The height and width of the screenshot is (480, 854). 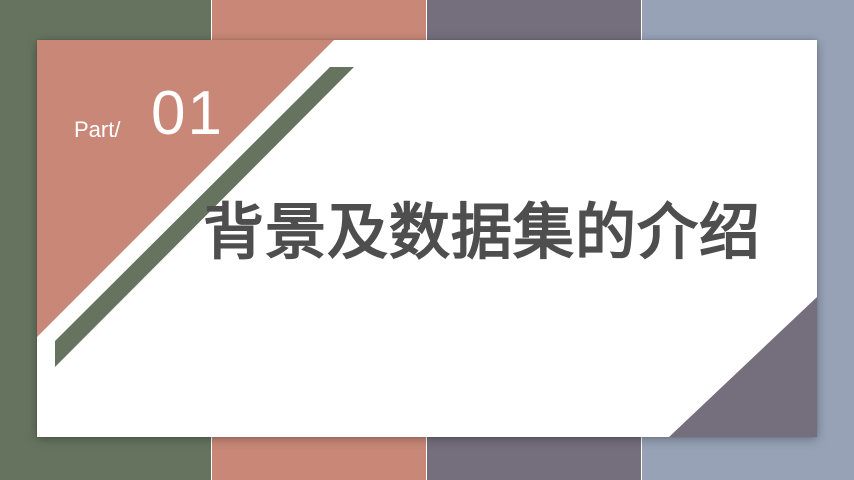 What do you see at coordinates (482, 232) in the screenshot?
I see `section-title: 背景及数据集的介绍` at bounding box center [482, 232].